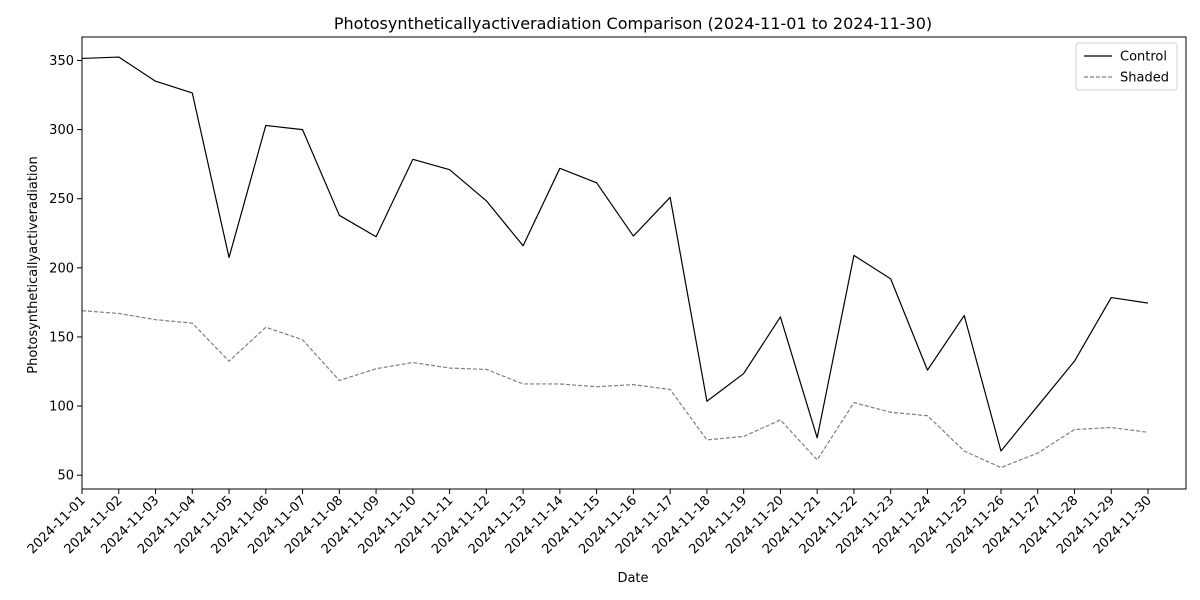 The width and height of the screenshot is (1200, 600). I want to click on legend-label-control: Control, so click(1143, 57).